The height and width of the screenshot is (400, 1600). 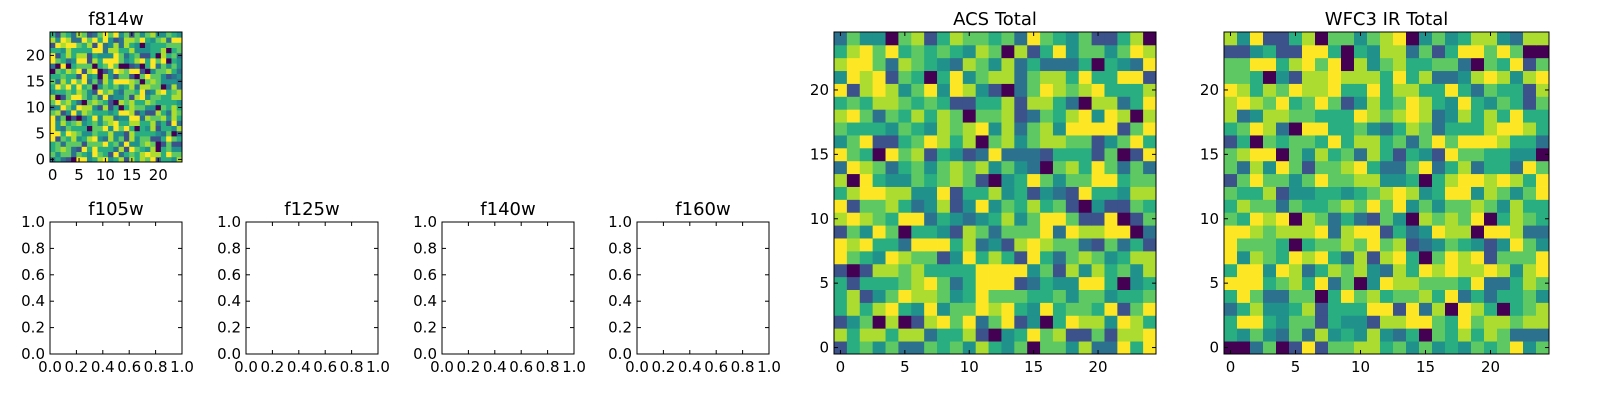 What do you see at coordinates (1209, 154) in the screenshot?
I see `y-tick-label: 15` at bounding box center [1209, 154].